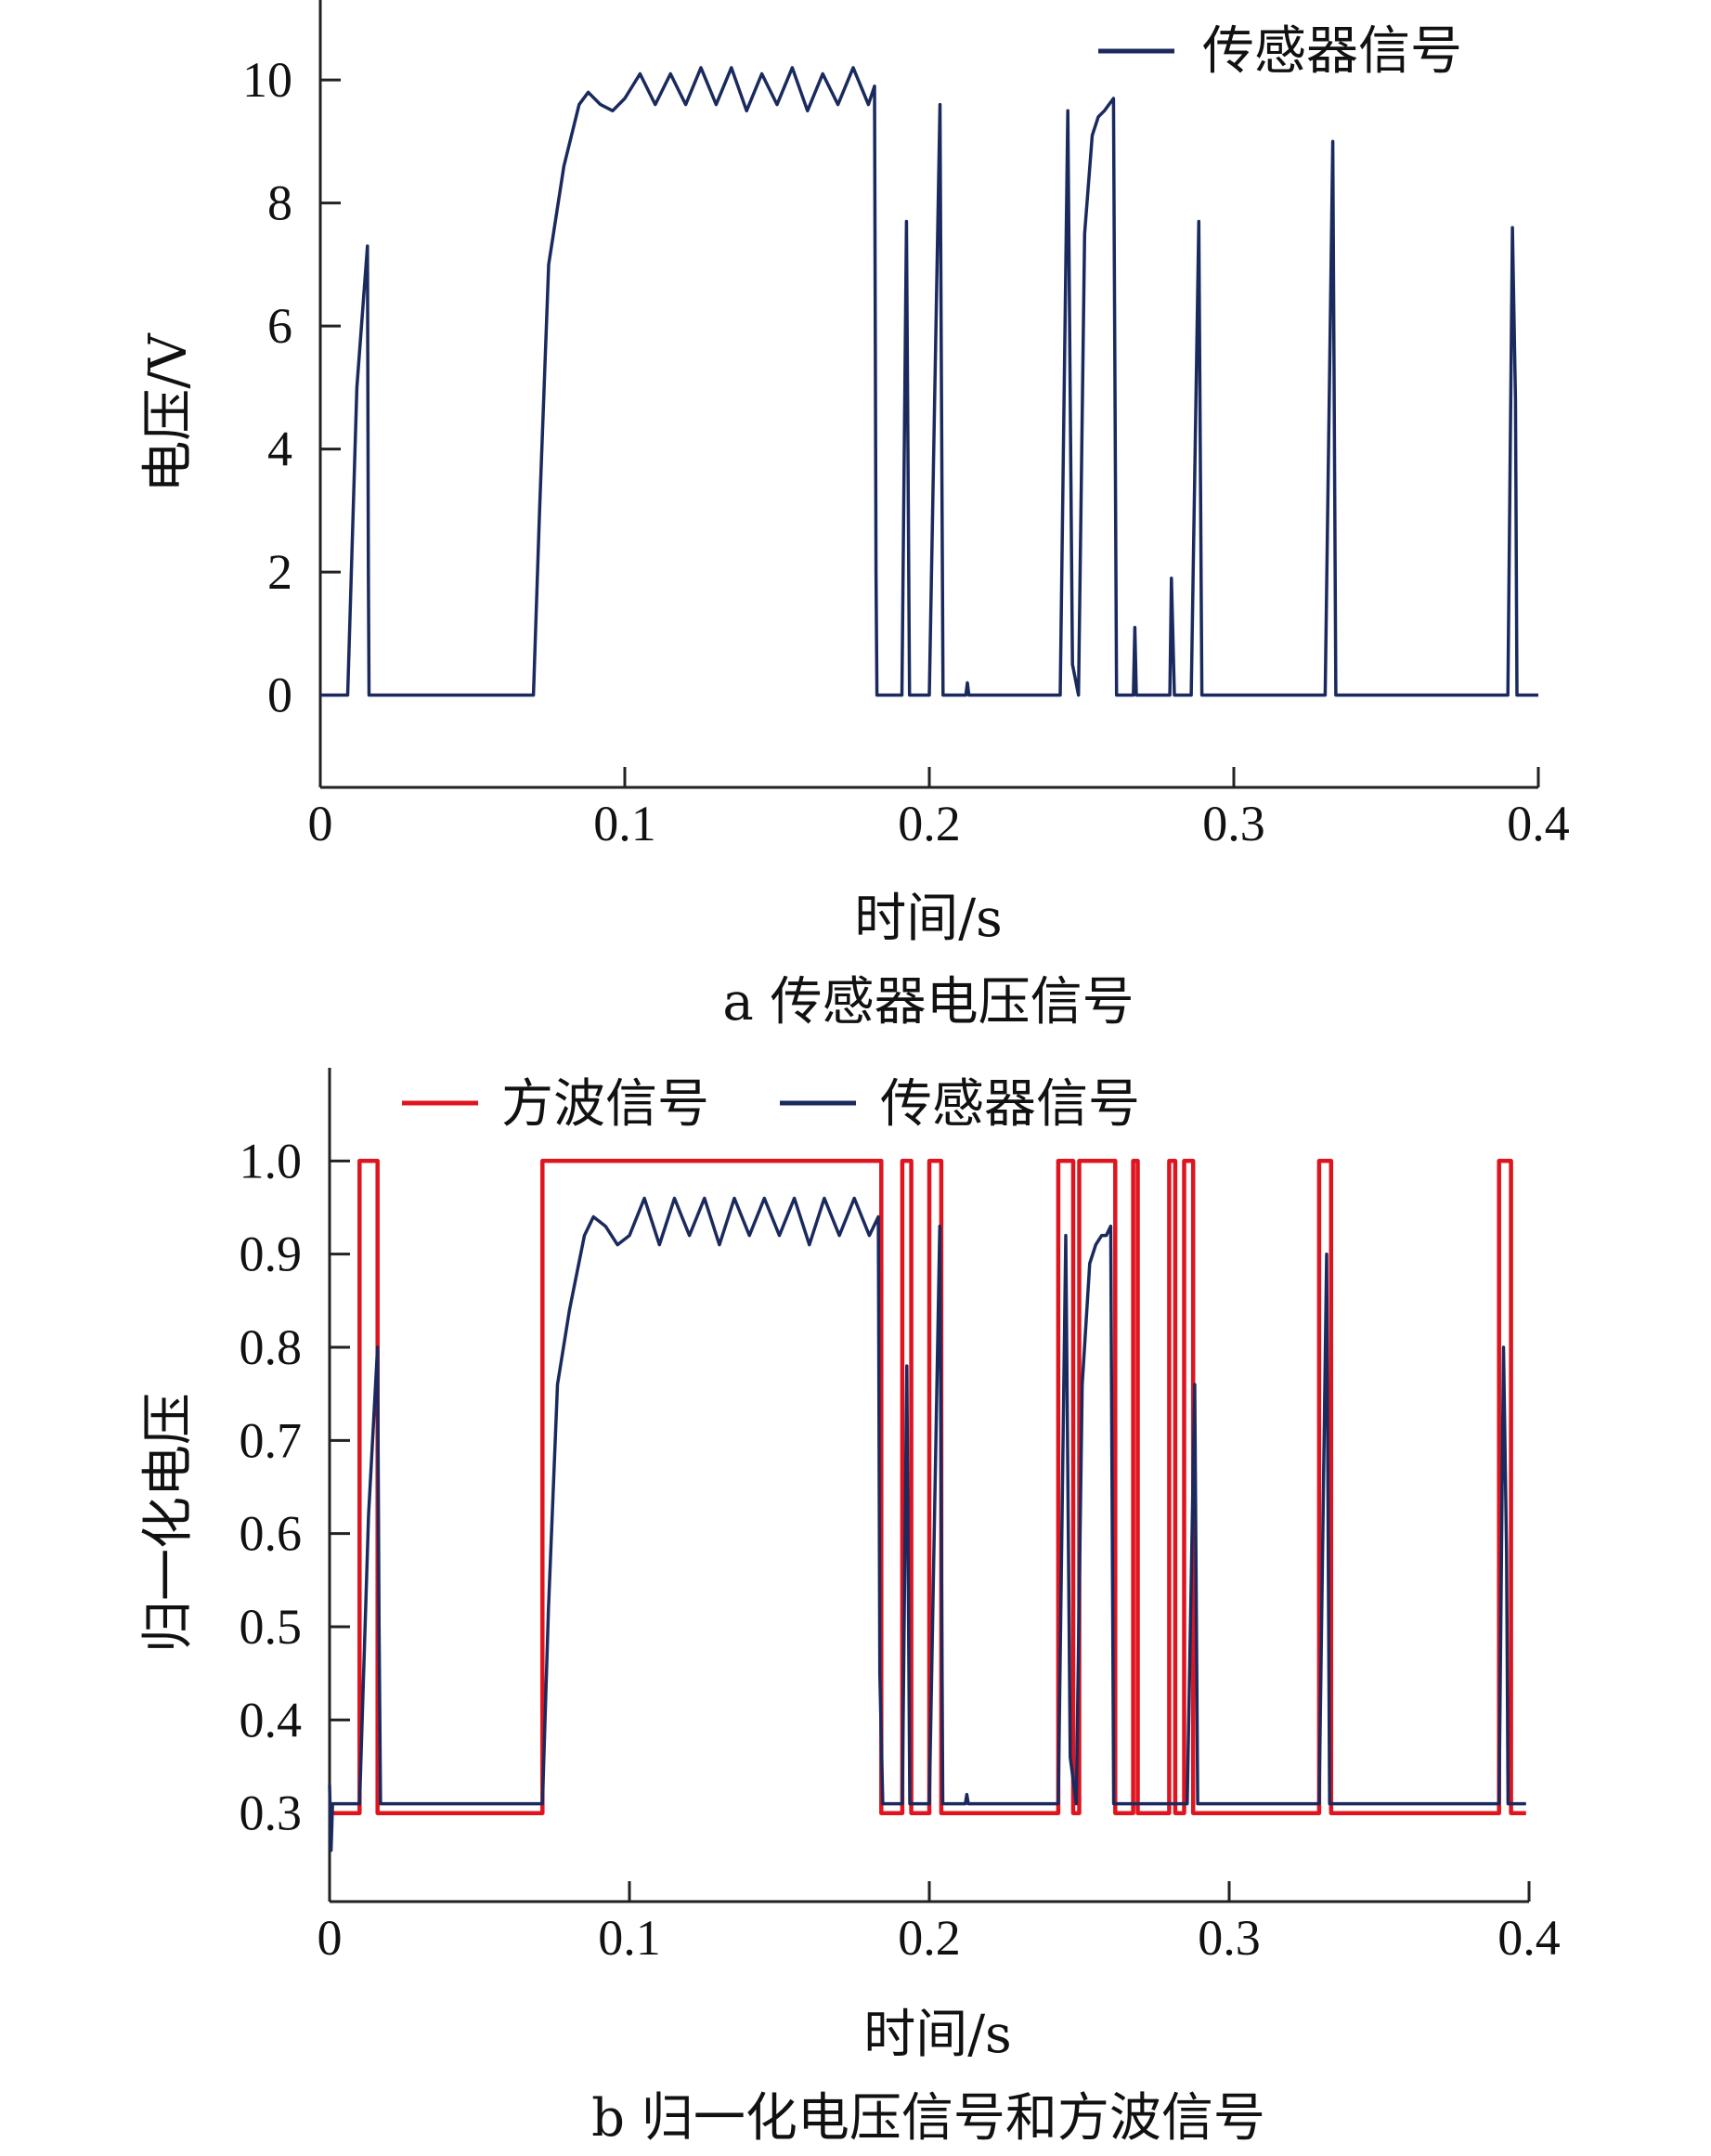 Image resolution: width=1711 pixels, height=2156 pixels. Describe the element at coordinates (928, 2118) in the screenshot. I see `panel-b-caption: b 归一化电压信号和方波信号` at that location.